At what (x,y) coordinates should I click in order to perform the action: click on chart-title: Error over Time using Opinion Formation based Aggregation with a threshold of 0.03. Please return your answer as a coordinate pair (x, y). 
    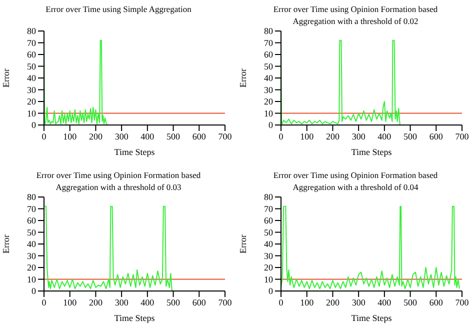
    Looking at the image, I should click on (118, 181).